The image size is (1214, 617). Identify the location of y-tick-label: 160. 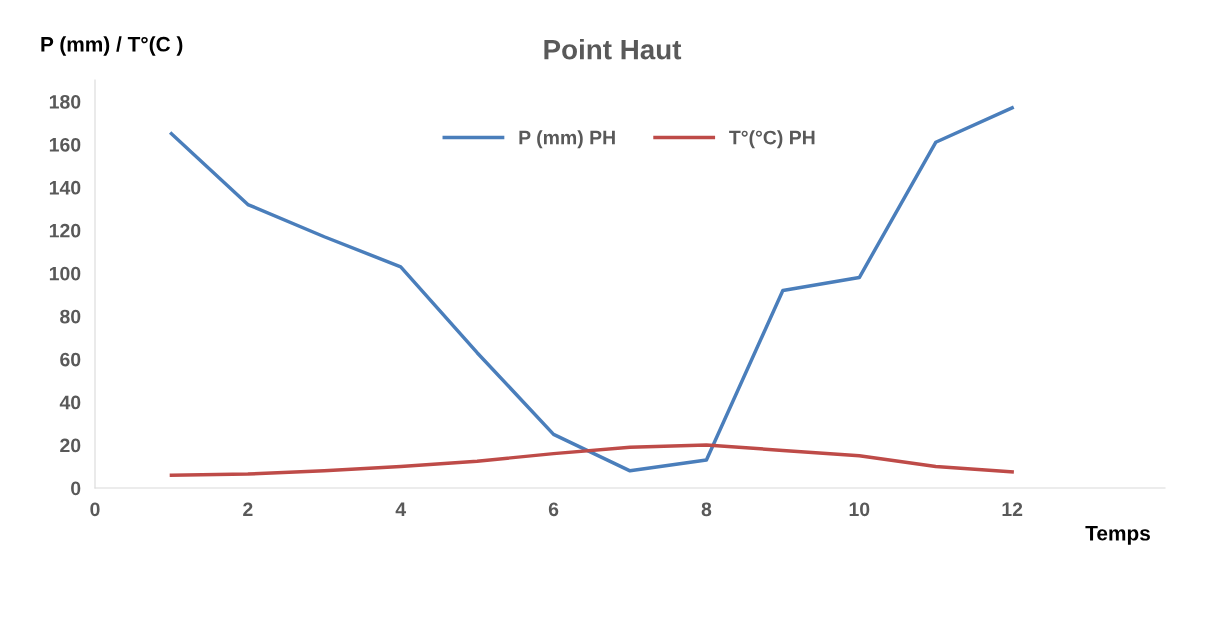
(65, 144).